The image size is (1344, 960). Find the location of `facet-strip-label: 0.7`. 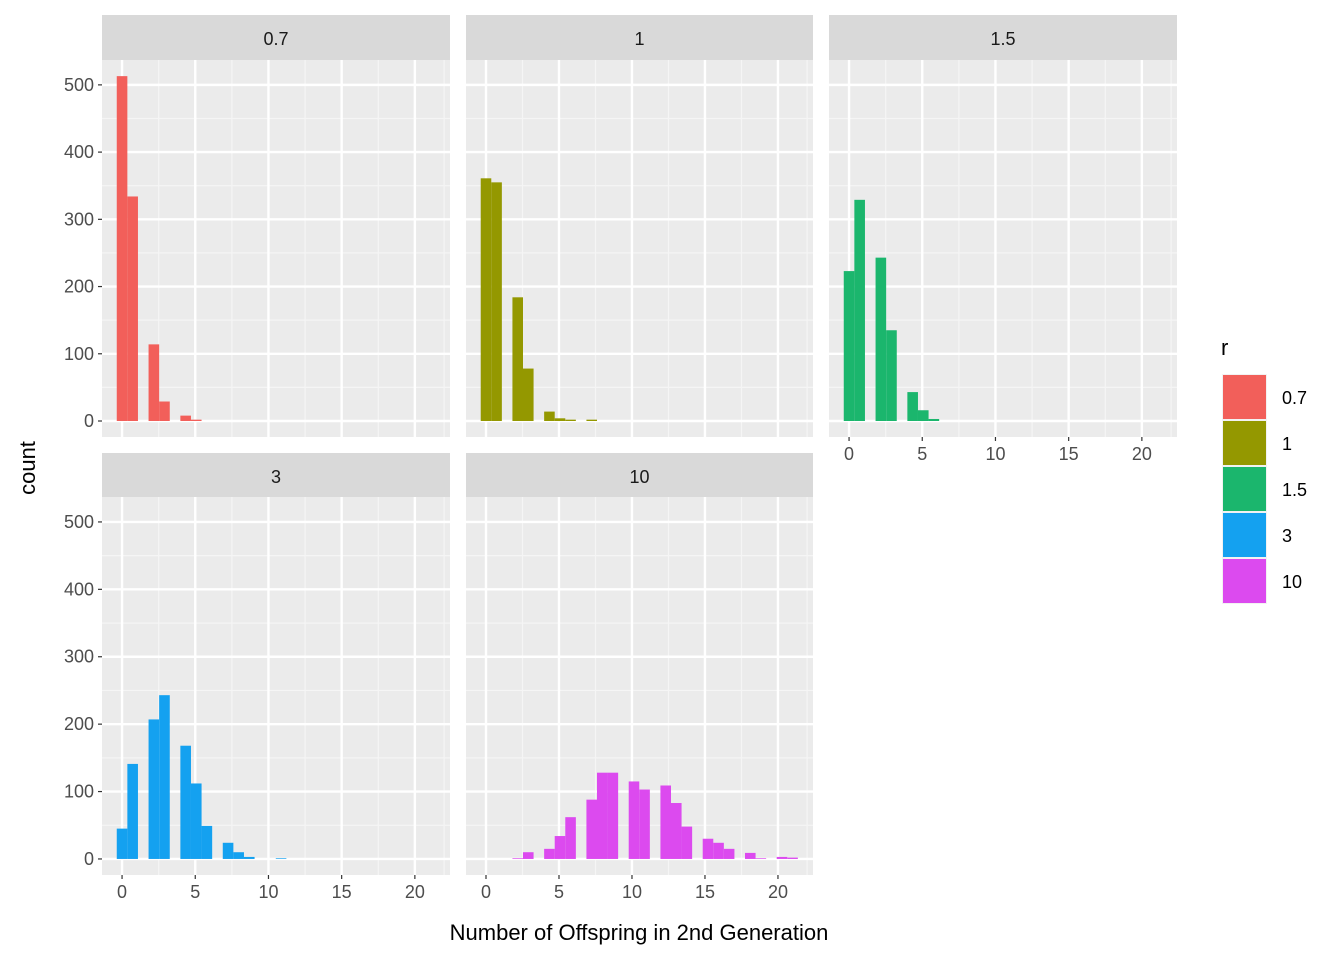

facet-strip-label: 0.7 is located at coordinates (275, 39).